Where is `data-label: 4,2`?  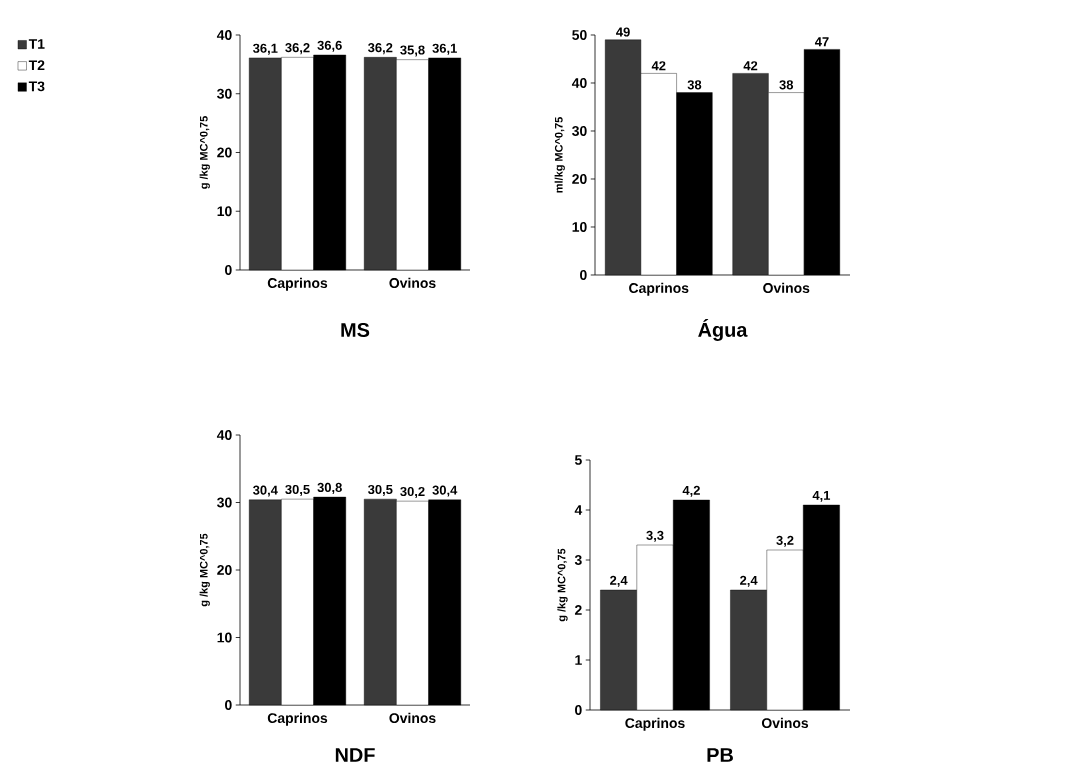 data-label: 4,2 is located at coordinates (691, 491).